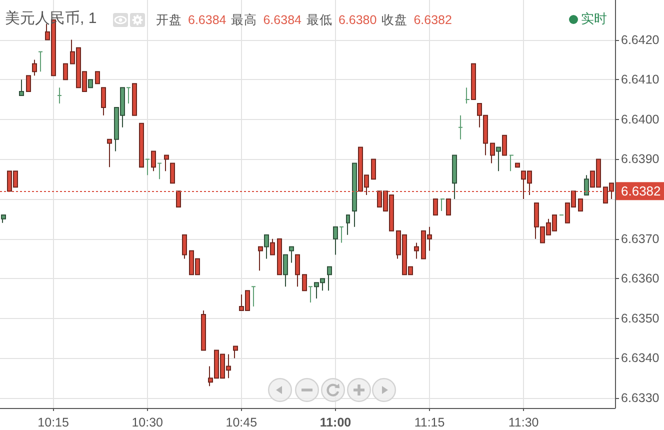 The width and height of the screenshot is (664, 430). I want to click on annotation: 开盘 6.6384, so click(191, 20).